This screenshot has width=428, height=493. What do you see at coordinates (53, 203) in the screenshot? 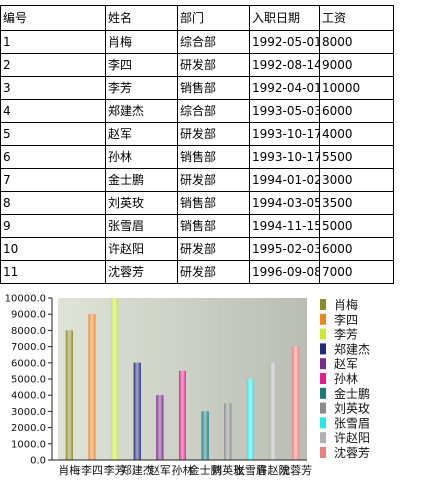
I see `cell-id: 8` at bounding box center [53, 203].